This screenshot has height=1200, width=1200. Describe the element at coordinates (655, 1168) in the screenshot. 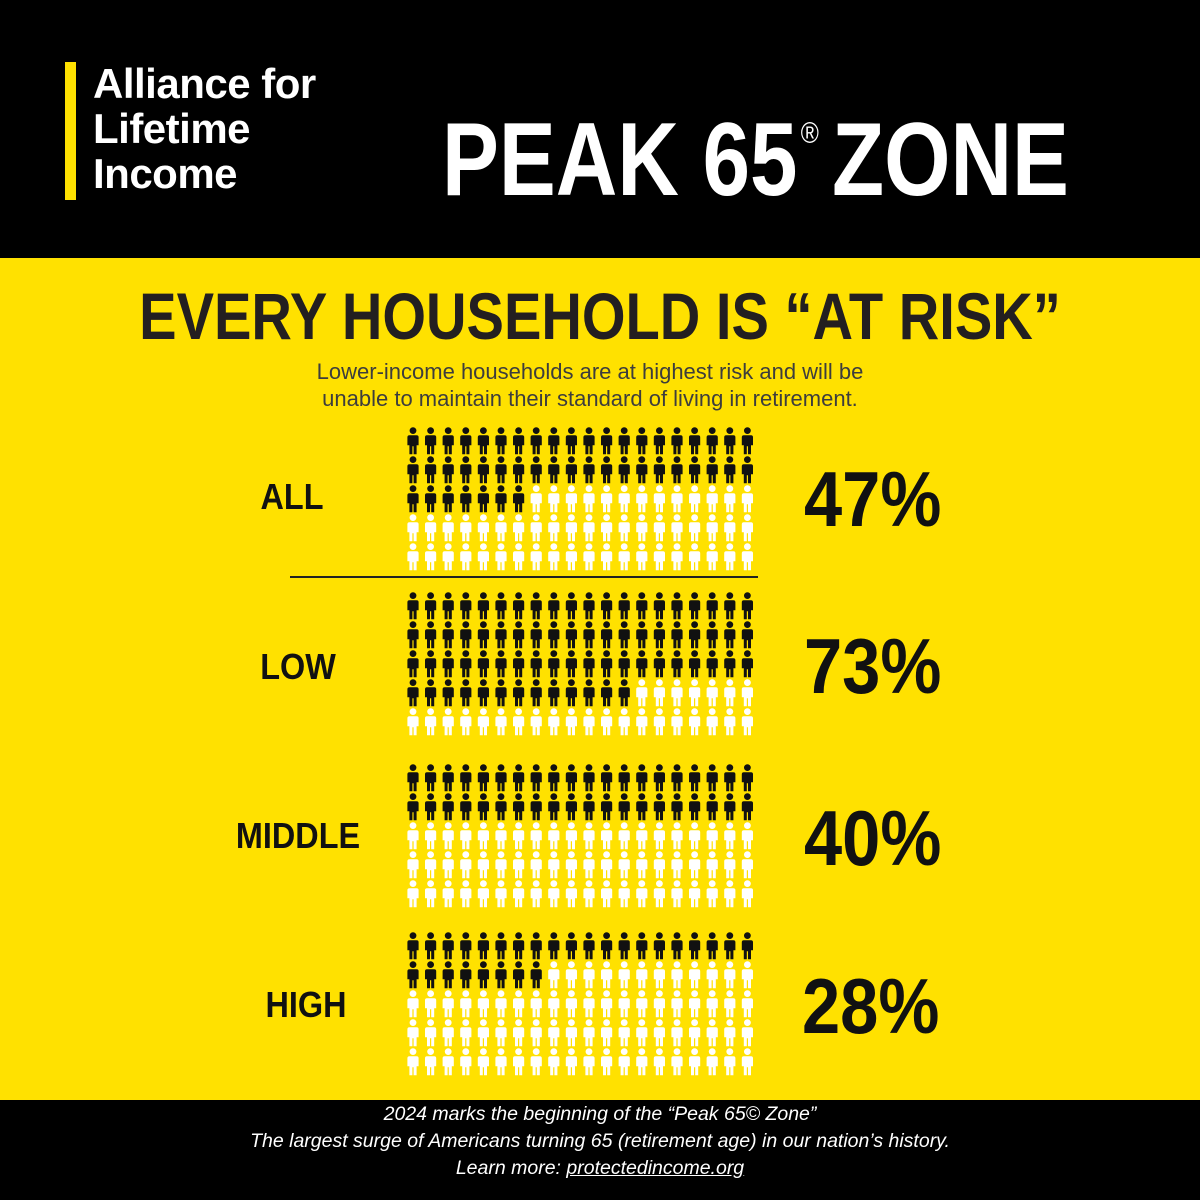

I see `website-link: protectedincome.org` at that location.